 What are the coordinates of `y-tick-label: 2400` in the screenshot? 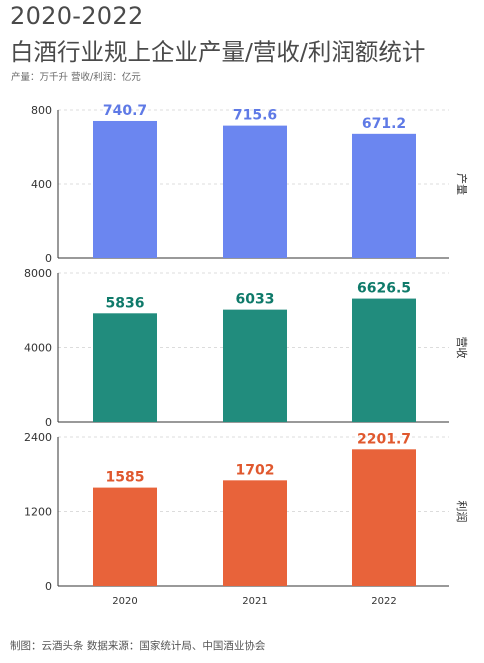 It's located at (38, 437).